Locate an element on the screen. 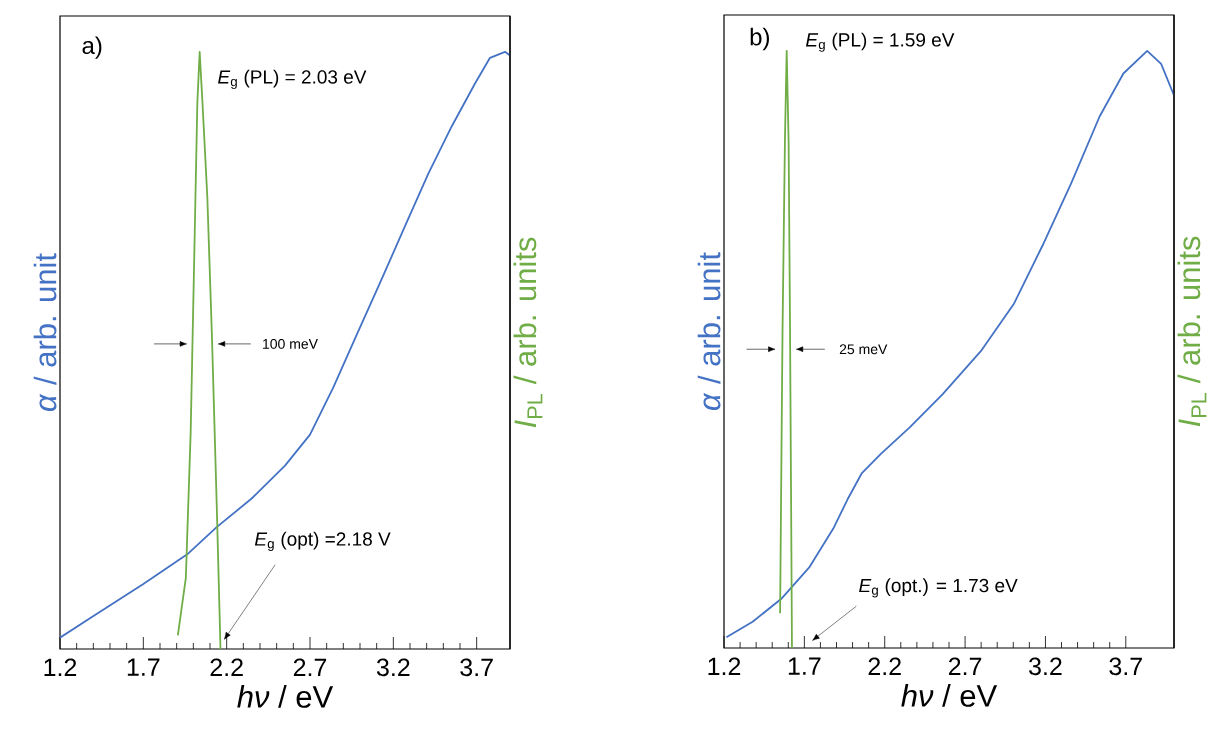  annotation: E$_{g}$ (PL) = 1.59 eV is located at coordinates (880, 42).